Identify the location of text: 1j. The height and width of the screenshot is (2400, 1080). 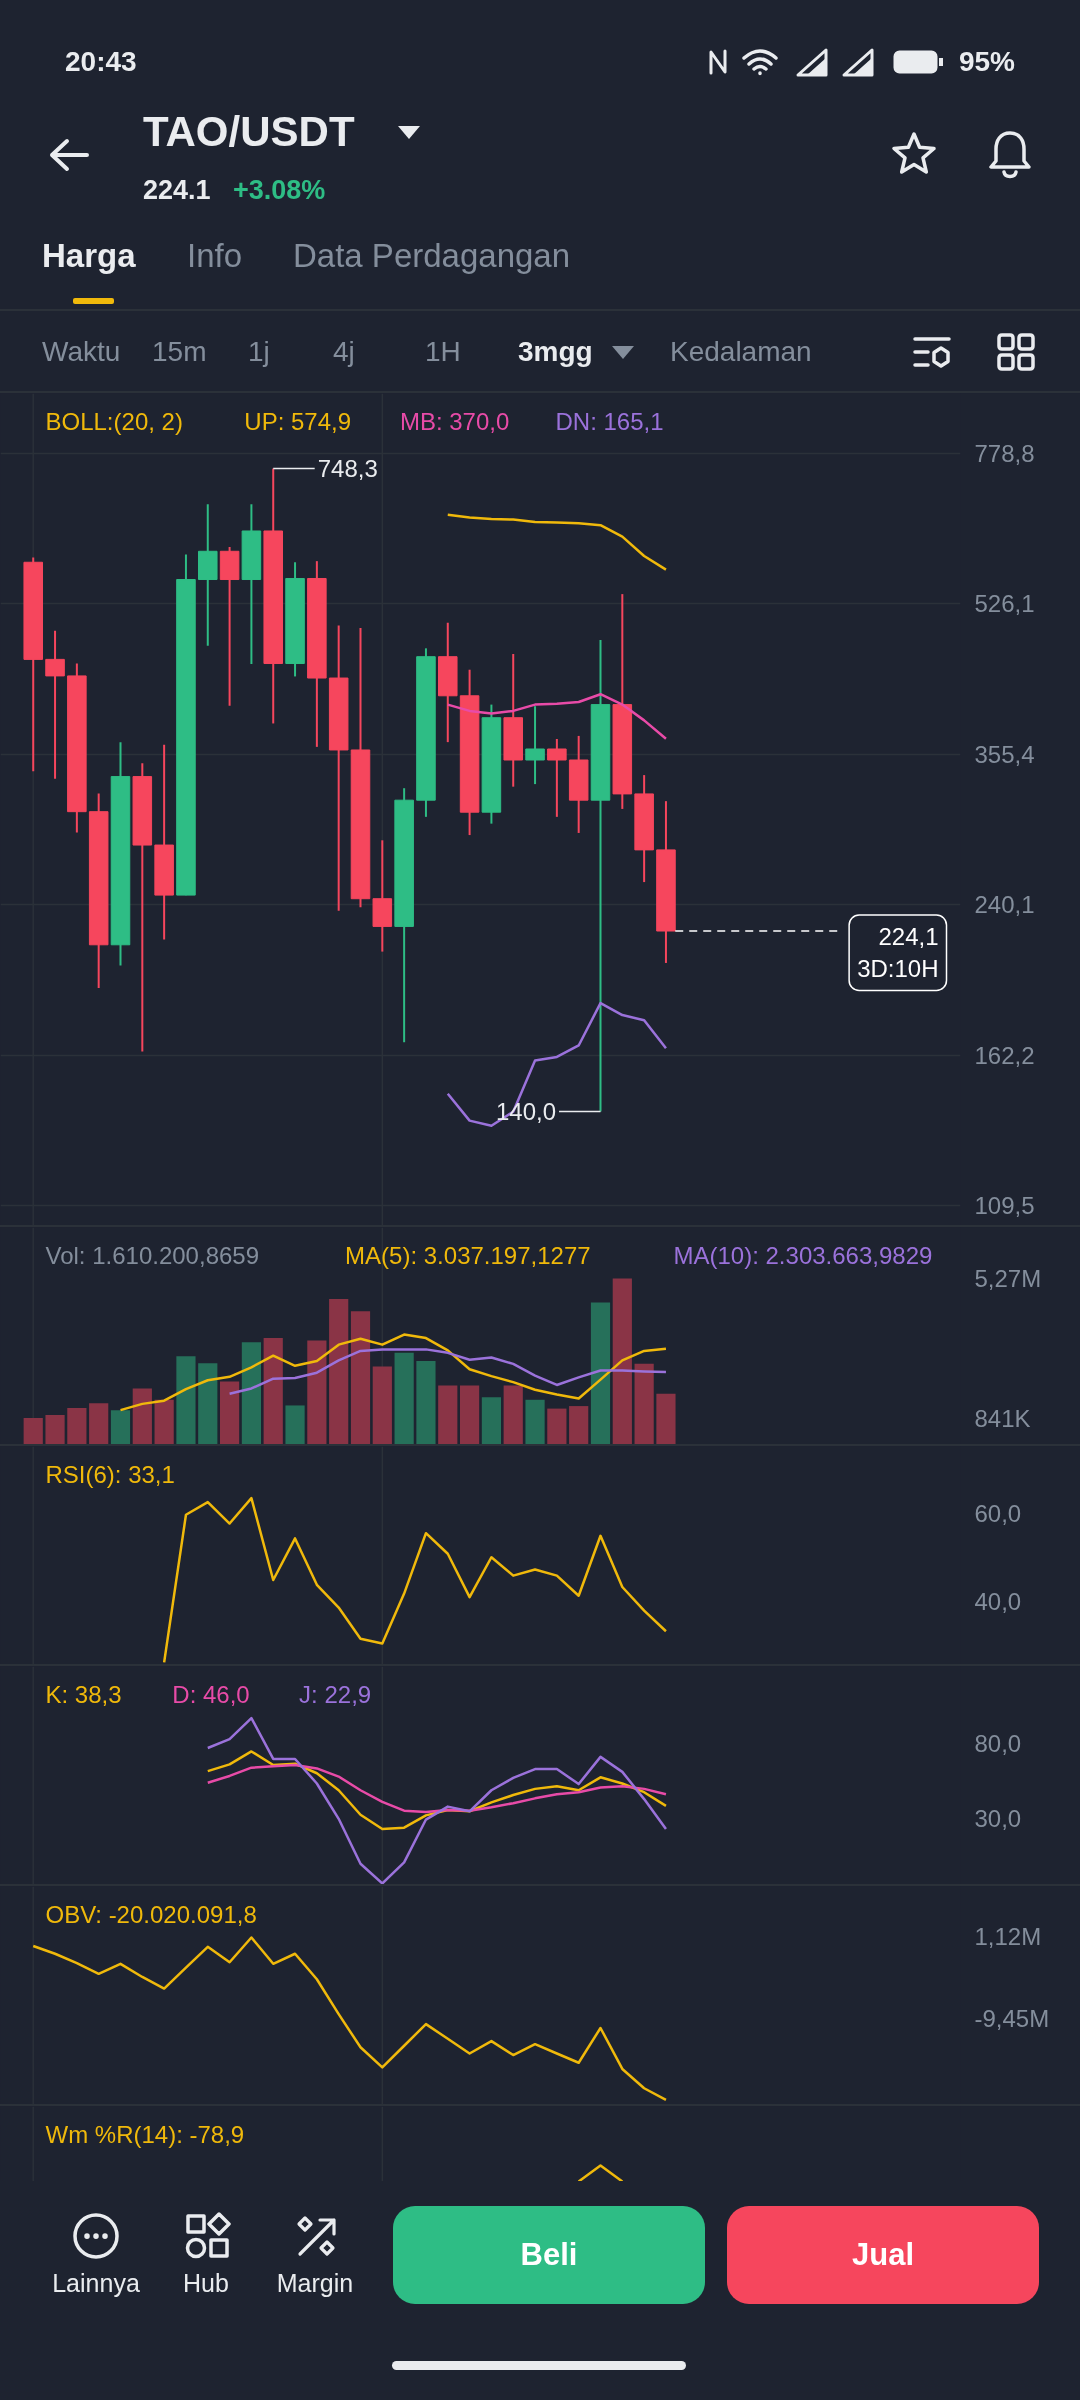
(259, 352).